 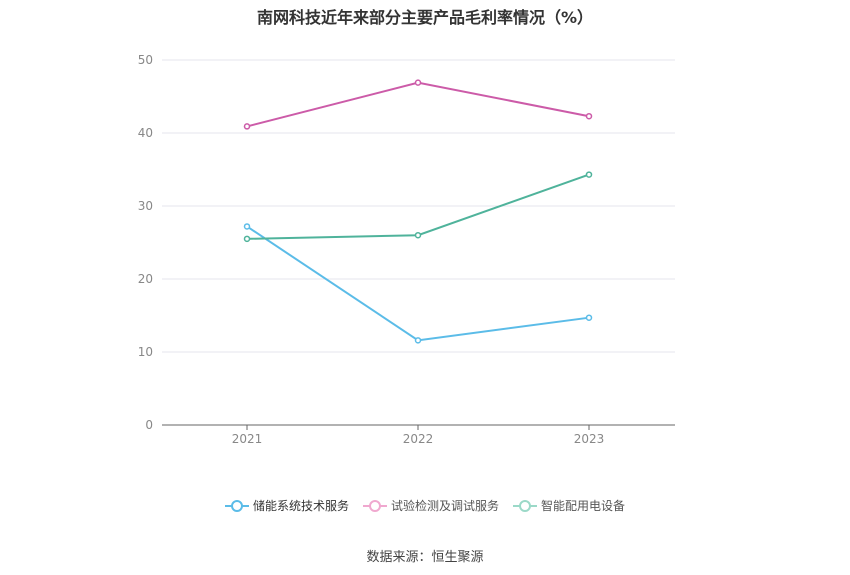 I want to click on legend-item-testing: 试验检测及调试服务, so click(x=430, y=505).